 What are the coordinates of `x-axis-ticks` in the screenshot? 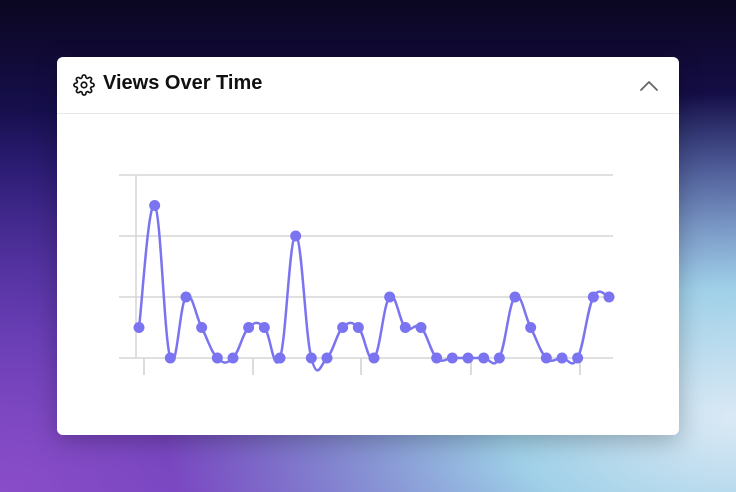 It's located at (362, 366).